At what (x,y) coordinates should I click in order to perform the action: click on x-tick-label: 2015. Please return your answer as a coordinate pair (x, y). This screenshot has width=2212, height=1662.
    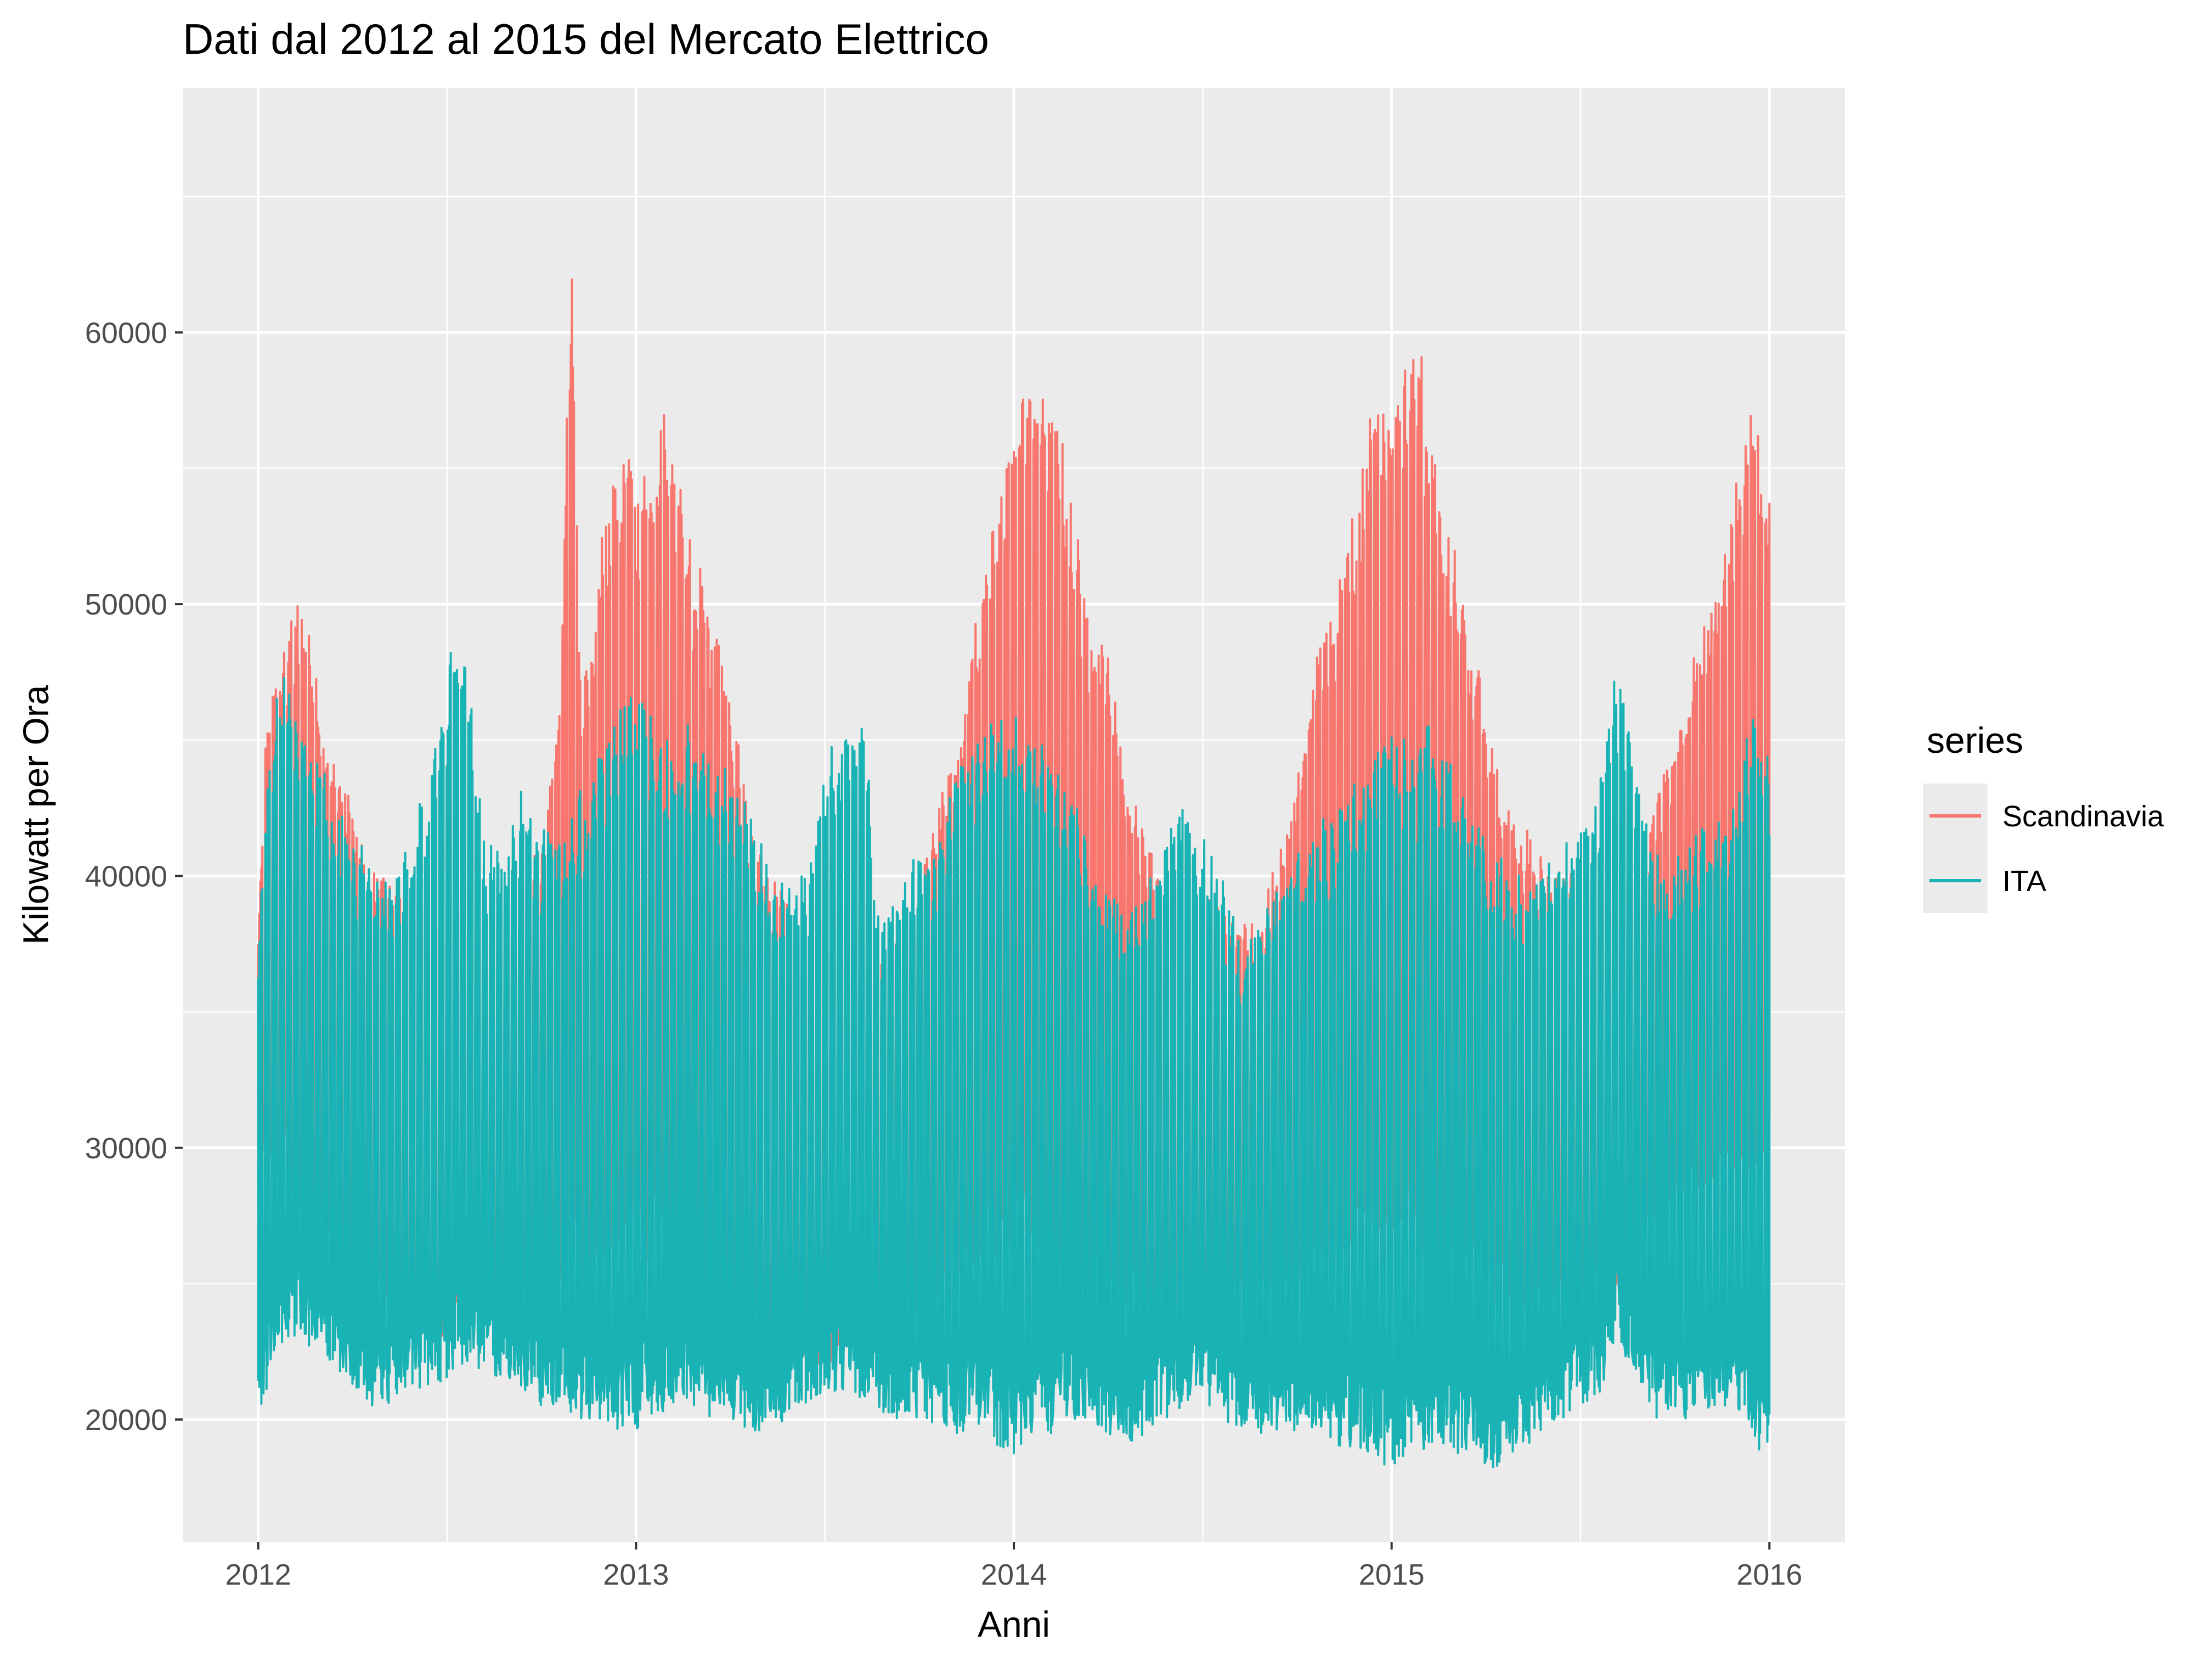
    Looking at the image, I should click on (1392, 1574).